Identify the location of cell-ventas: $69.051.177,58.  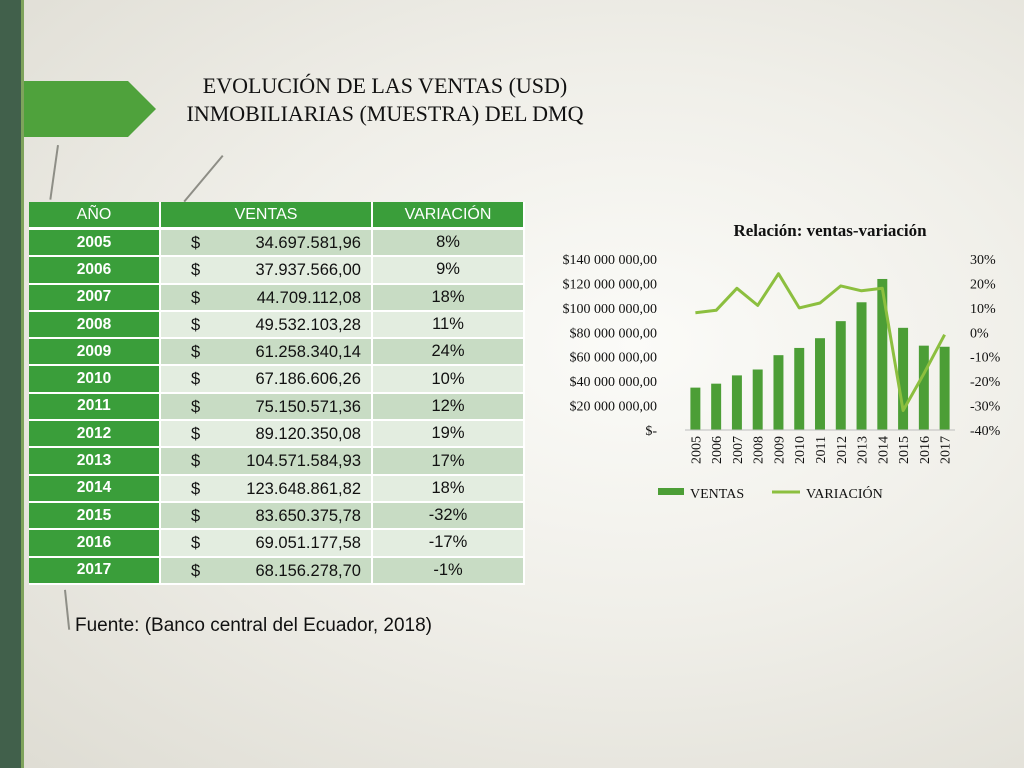
(267, 544).